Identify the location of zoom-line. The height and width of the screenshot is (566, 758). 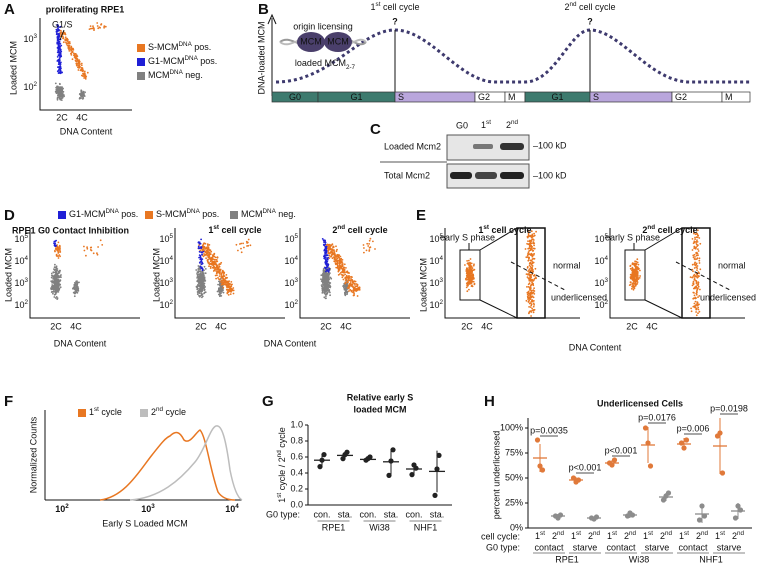
(663, 273).